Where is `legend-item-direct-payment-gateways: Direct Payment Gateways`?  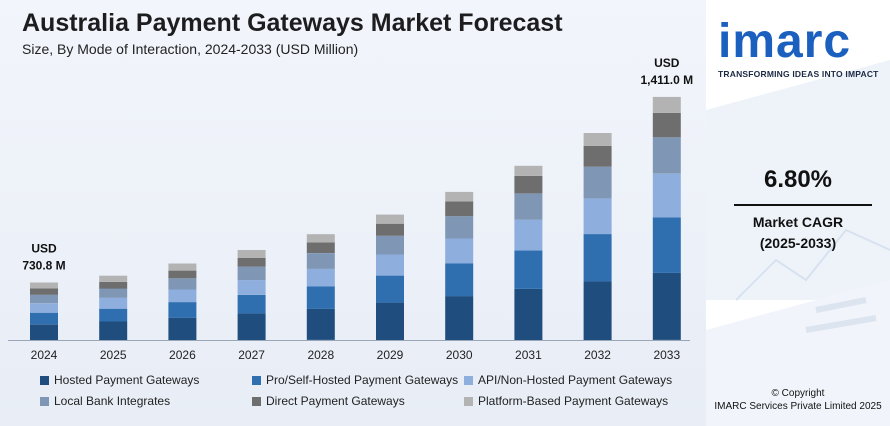 legend-item-direct-payment-gateways: Direct Payment Gateways is located at coordinates (358, 401).